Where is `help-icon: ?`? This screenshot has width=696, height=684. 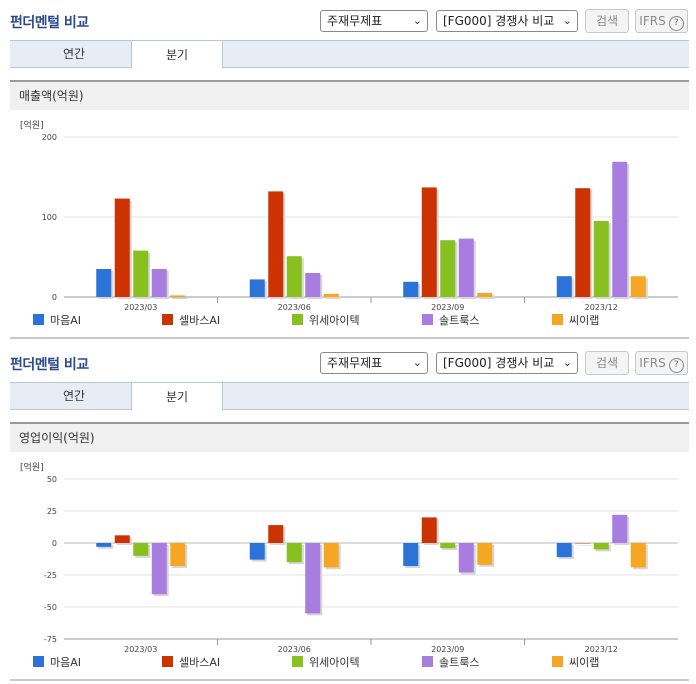 help-icon: ? is located at coordinates (676, 365).